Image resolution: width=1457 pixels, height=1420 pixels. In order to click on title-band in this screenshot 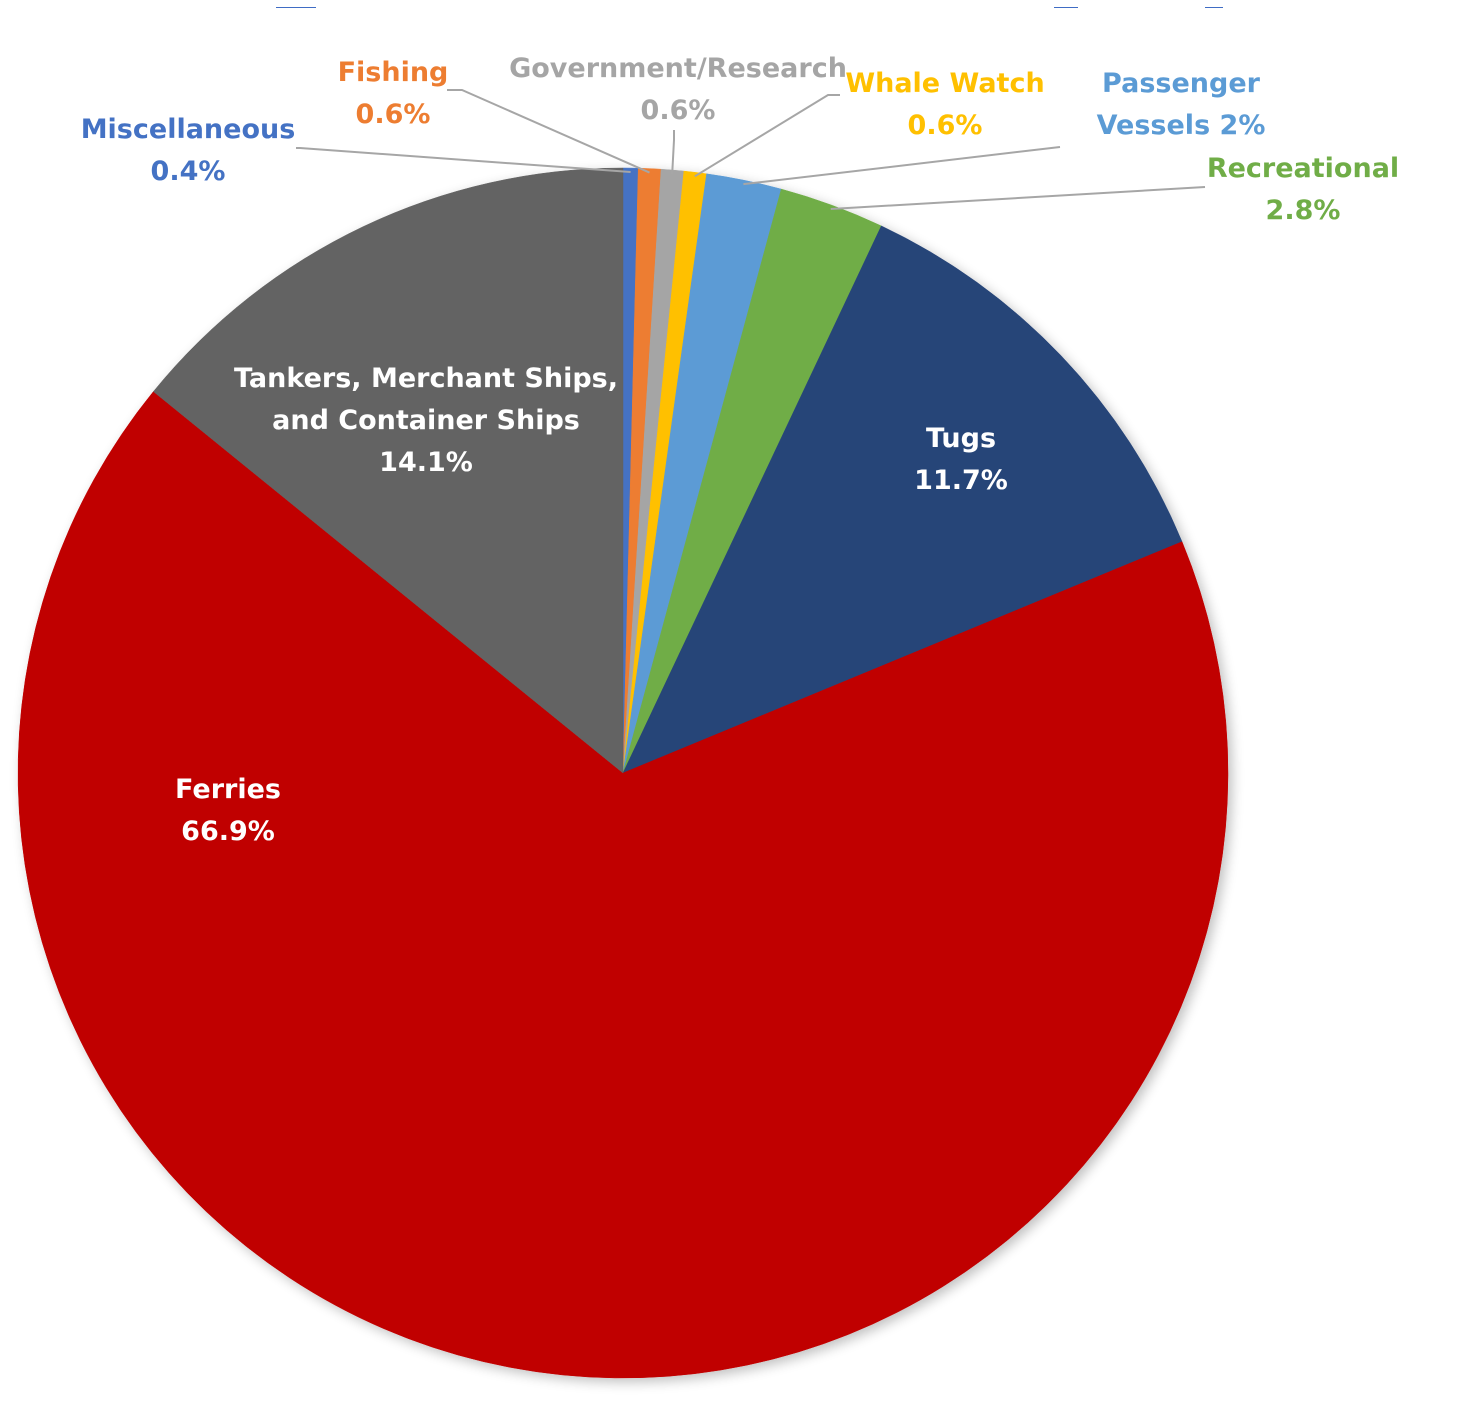, I will do `click(728, 4)`.